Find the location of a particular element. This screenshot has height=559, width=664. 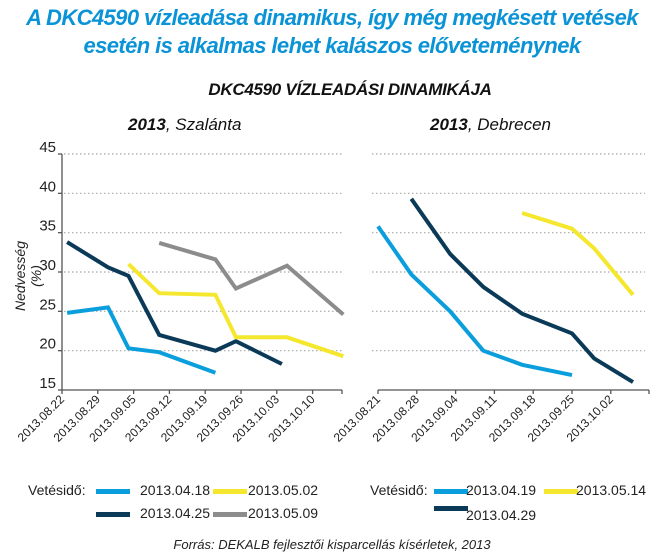

left-panel-year: 2013 is located at coordinates (147, 124).